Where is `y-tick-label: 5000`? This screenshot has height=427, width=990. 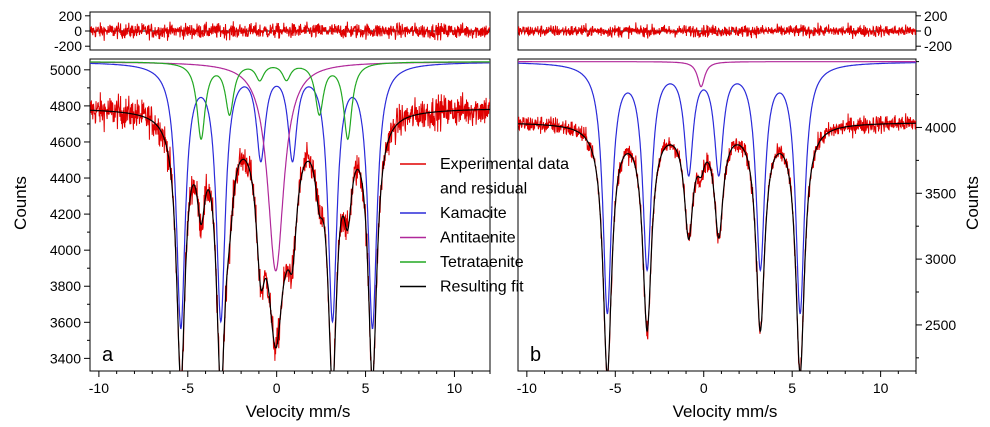 y-tick-label: 5000 is located at coordinates (65, 70).